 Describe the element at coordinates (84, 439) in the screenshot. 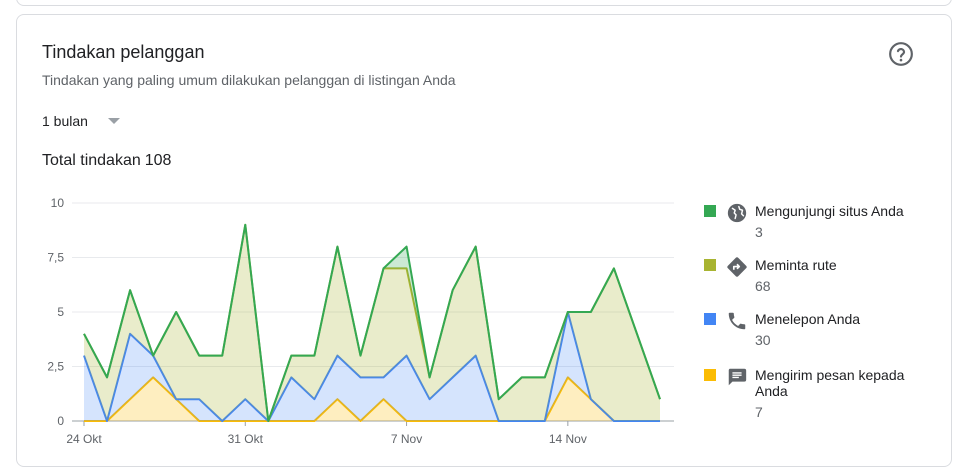

I see `x-tick-label: 24 Okt` at that location.